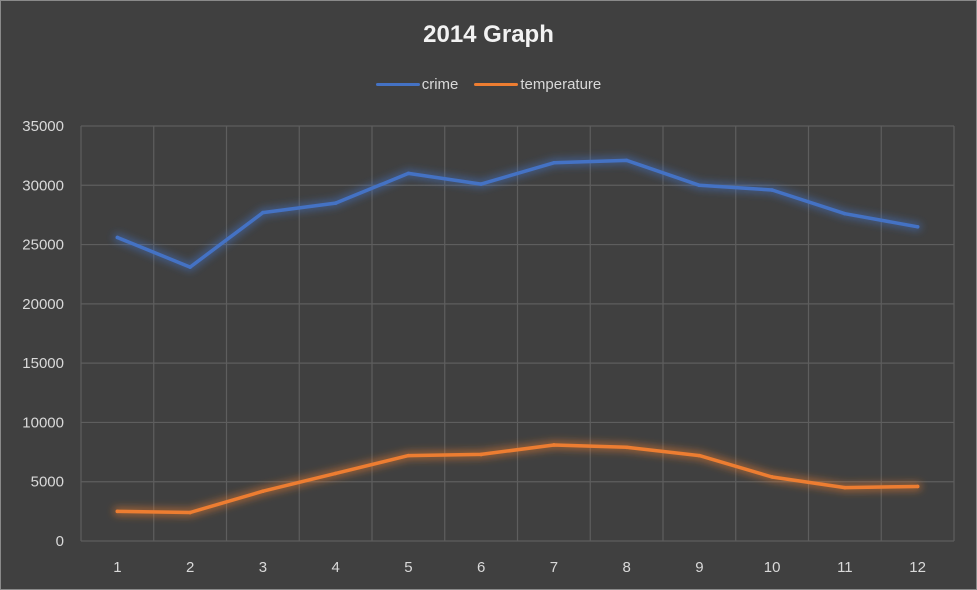 The width and height of the screenshot is (977, 590). Describe the element at coordinates (517, 479) in the screenshot. I see `series-line-temperature` at that location.